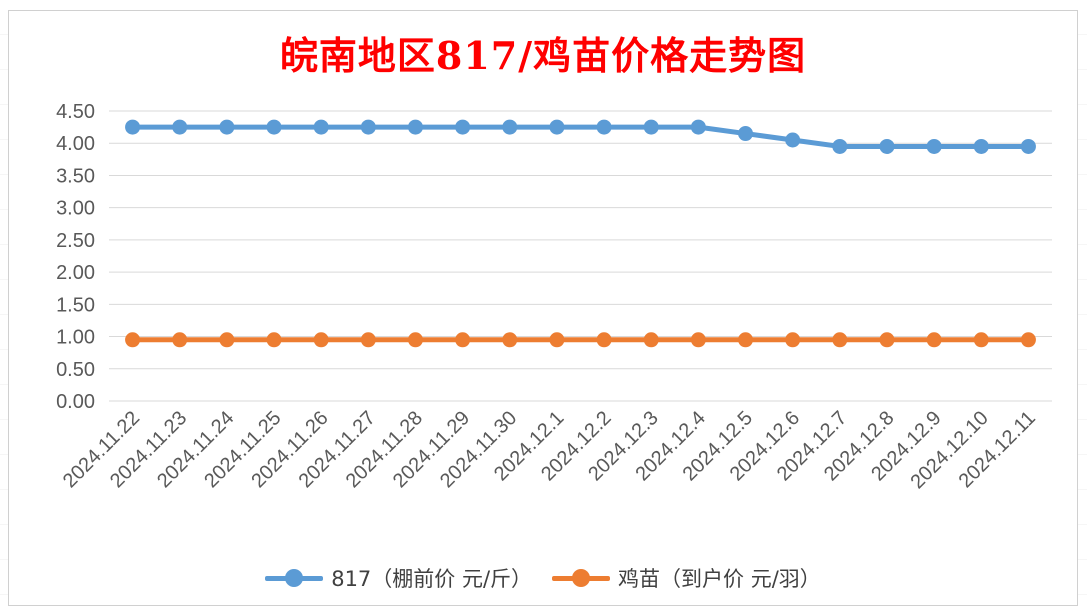 The image size is (1087, 614). What do you see at coordinates (75, 402) in the screenshot?
I see `y-tick-label-0: 0.00` at bounding box center [75, 402].